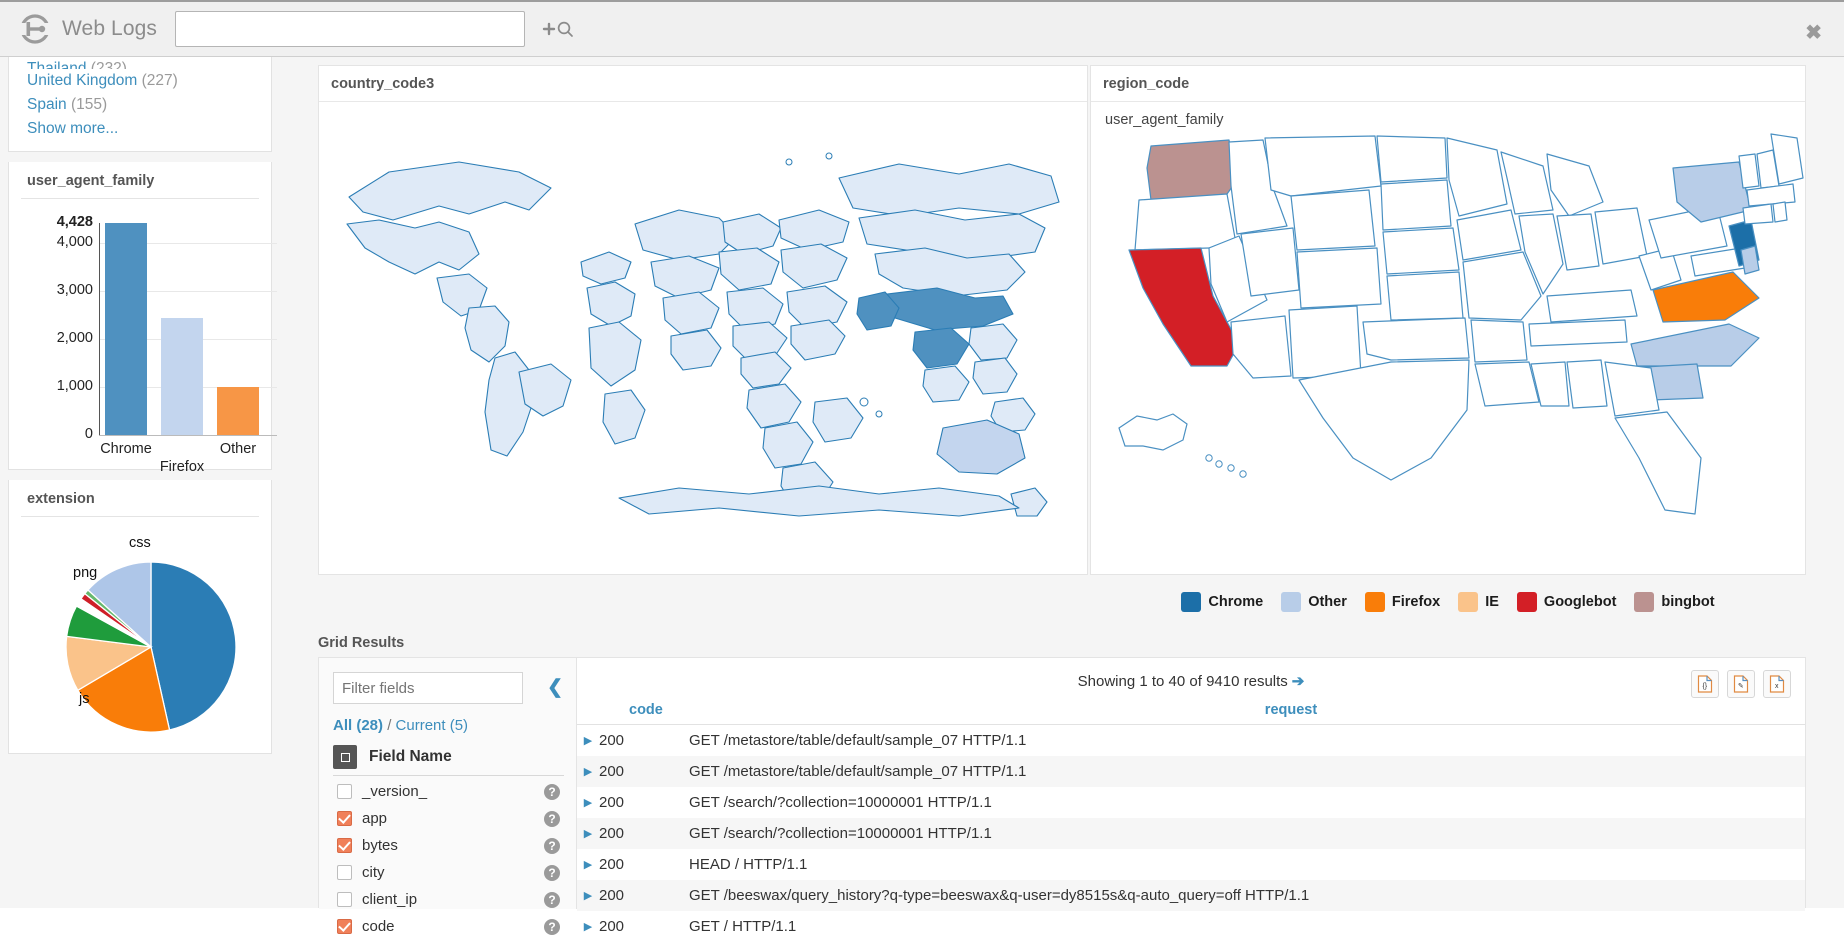  I want to click on country-link: Spain, so click(47, 104).